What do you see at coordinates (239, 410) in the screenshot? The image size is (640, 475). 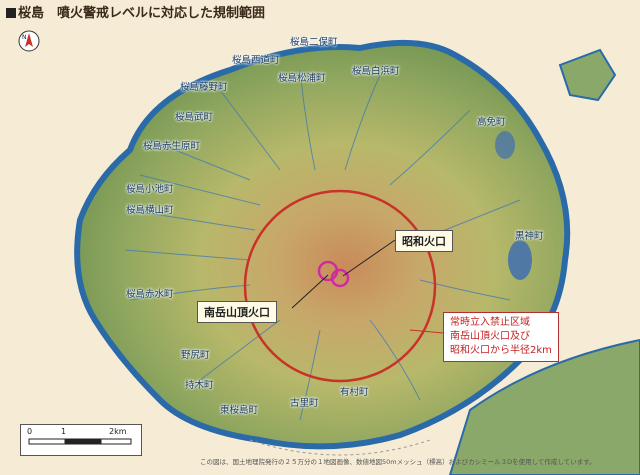 I see `town-label-higashisakurajima: 東桜島町` at bounding box center [239, 410].